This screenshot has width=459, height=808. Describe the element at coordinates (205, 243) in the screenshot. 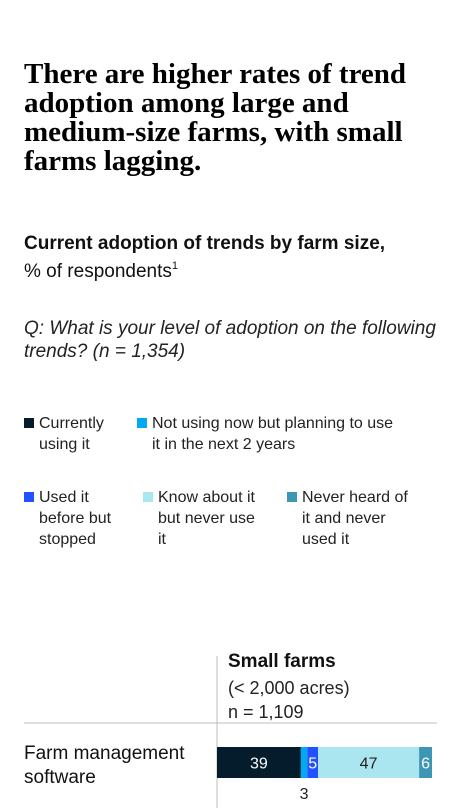

I see `subtitle-main: Current adoption of trends by farm size,` at that location.